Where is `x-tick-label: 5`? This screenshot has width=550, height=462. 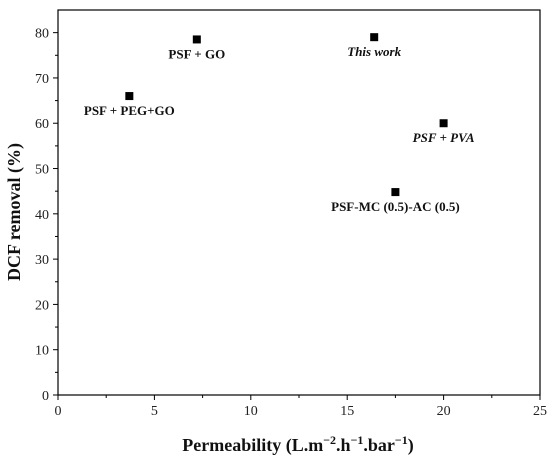 x-tick-label: 5 is located at coordinates (154, 411).